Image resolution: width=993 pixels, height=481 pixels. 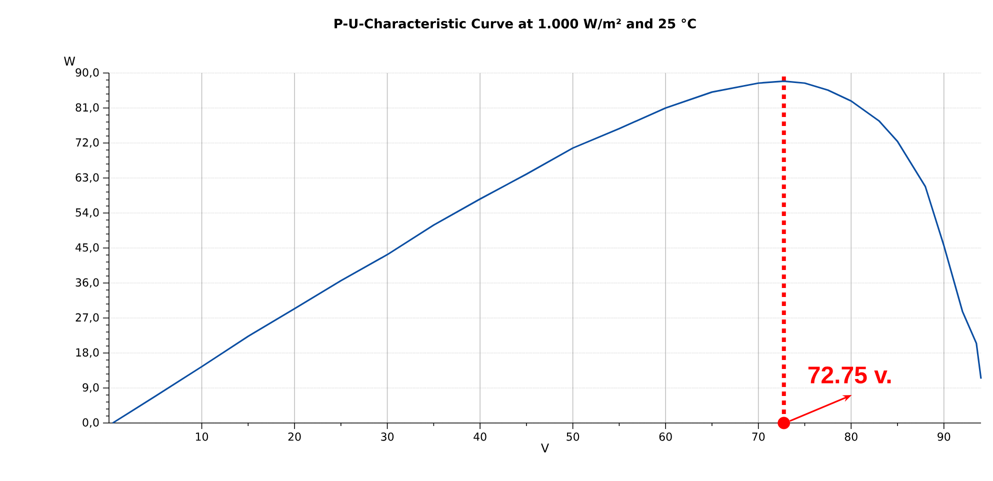 What do you see at coordinates (851, 436) in the screenshot?
I see `x-tick-label: 80` at bounding box center [851, 436].